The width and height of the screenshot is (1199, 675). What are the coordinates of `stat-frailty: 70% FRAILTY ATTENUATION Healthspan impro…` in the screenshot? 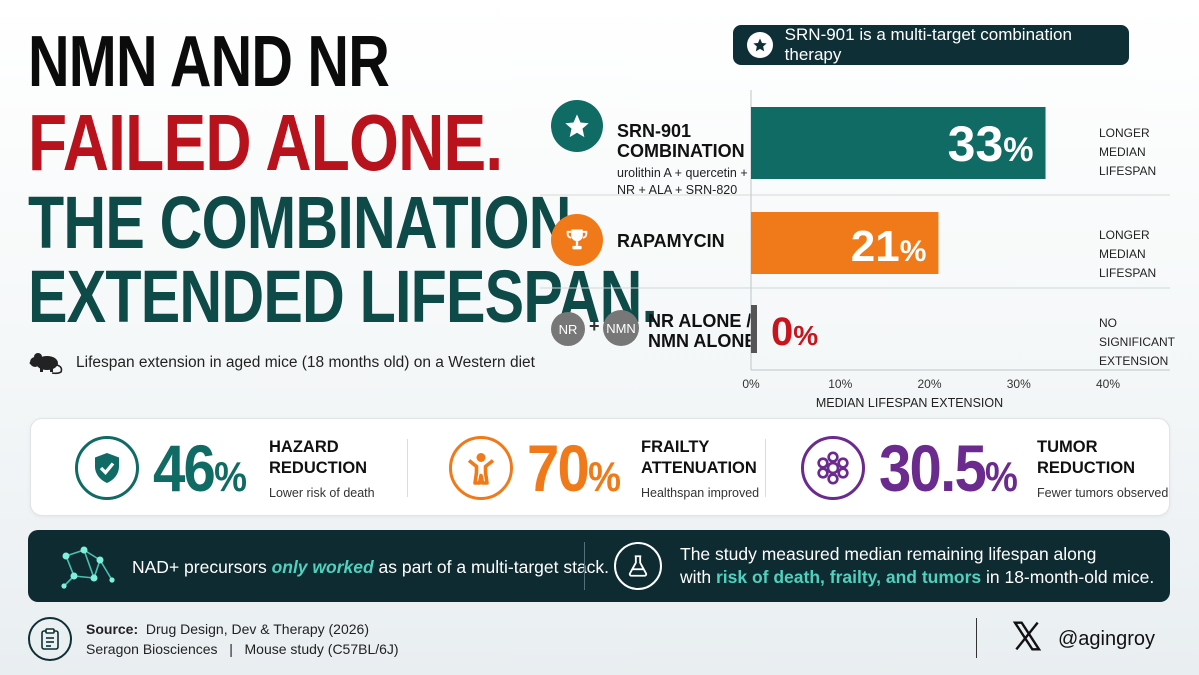 It's located at (604, 468).